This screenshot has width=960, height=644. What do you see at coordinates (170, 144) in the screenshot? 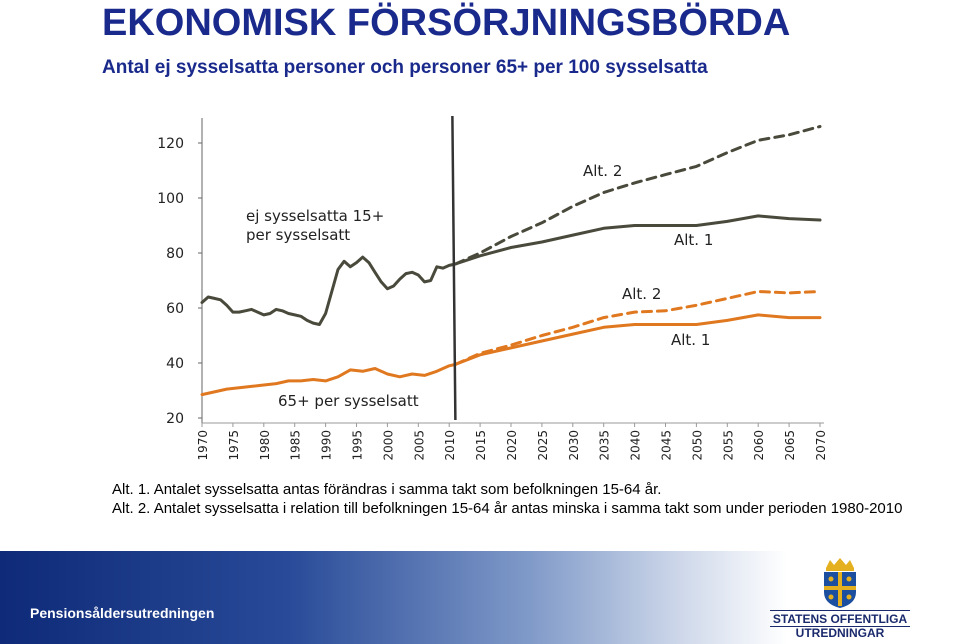
I see `y-tick-label: 120` at bounding box center [170, 144].